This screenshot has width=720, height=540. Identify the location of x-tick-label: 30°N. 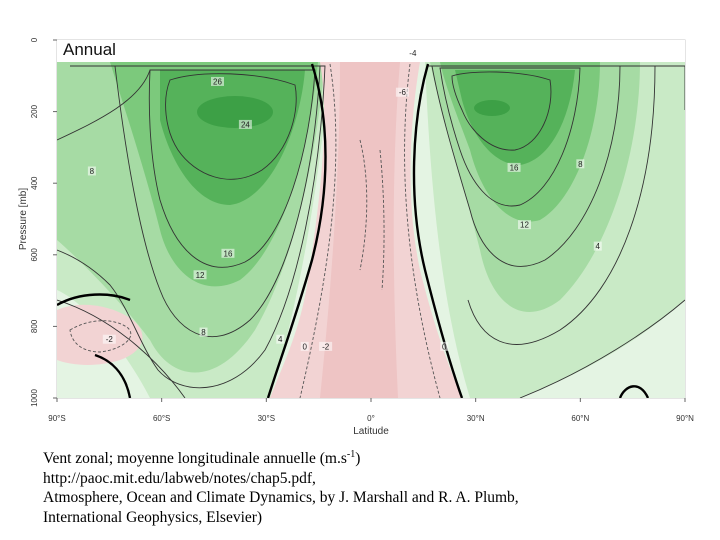
(476, 418).